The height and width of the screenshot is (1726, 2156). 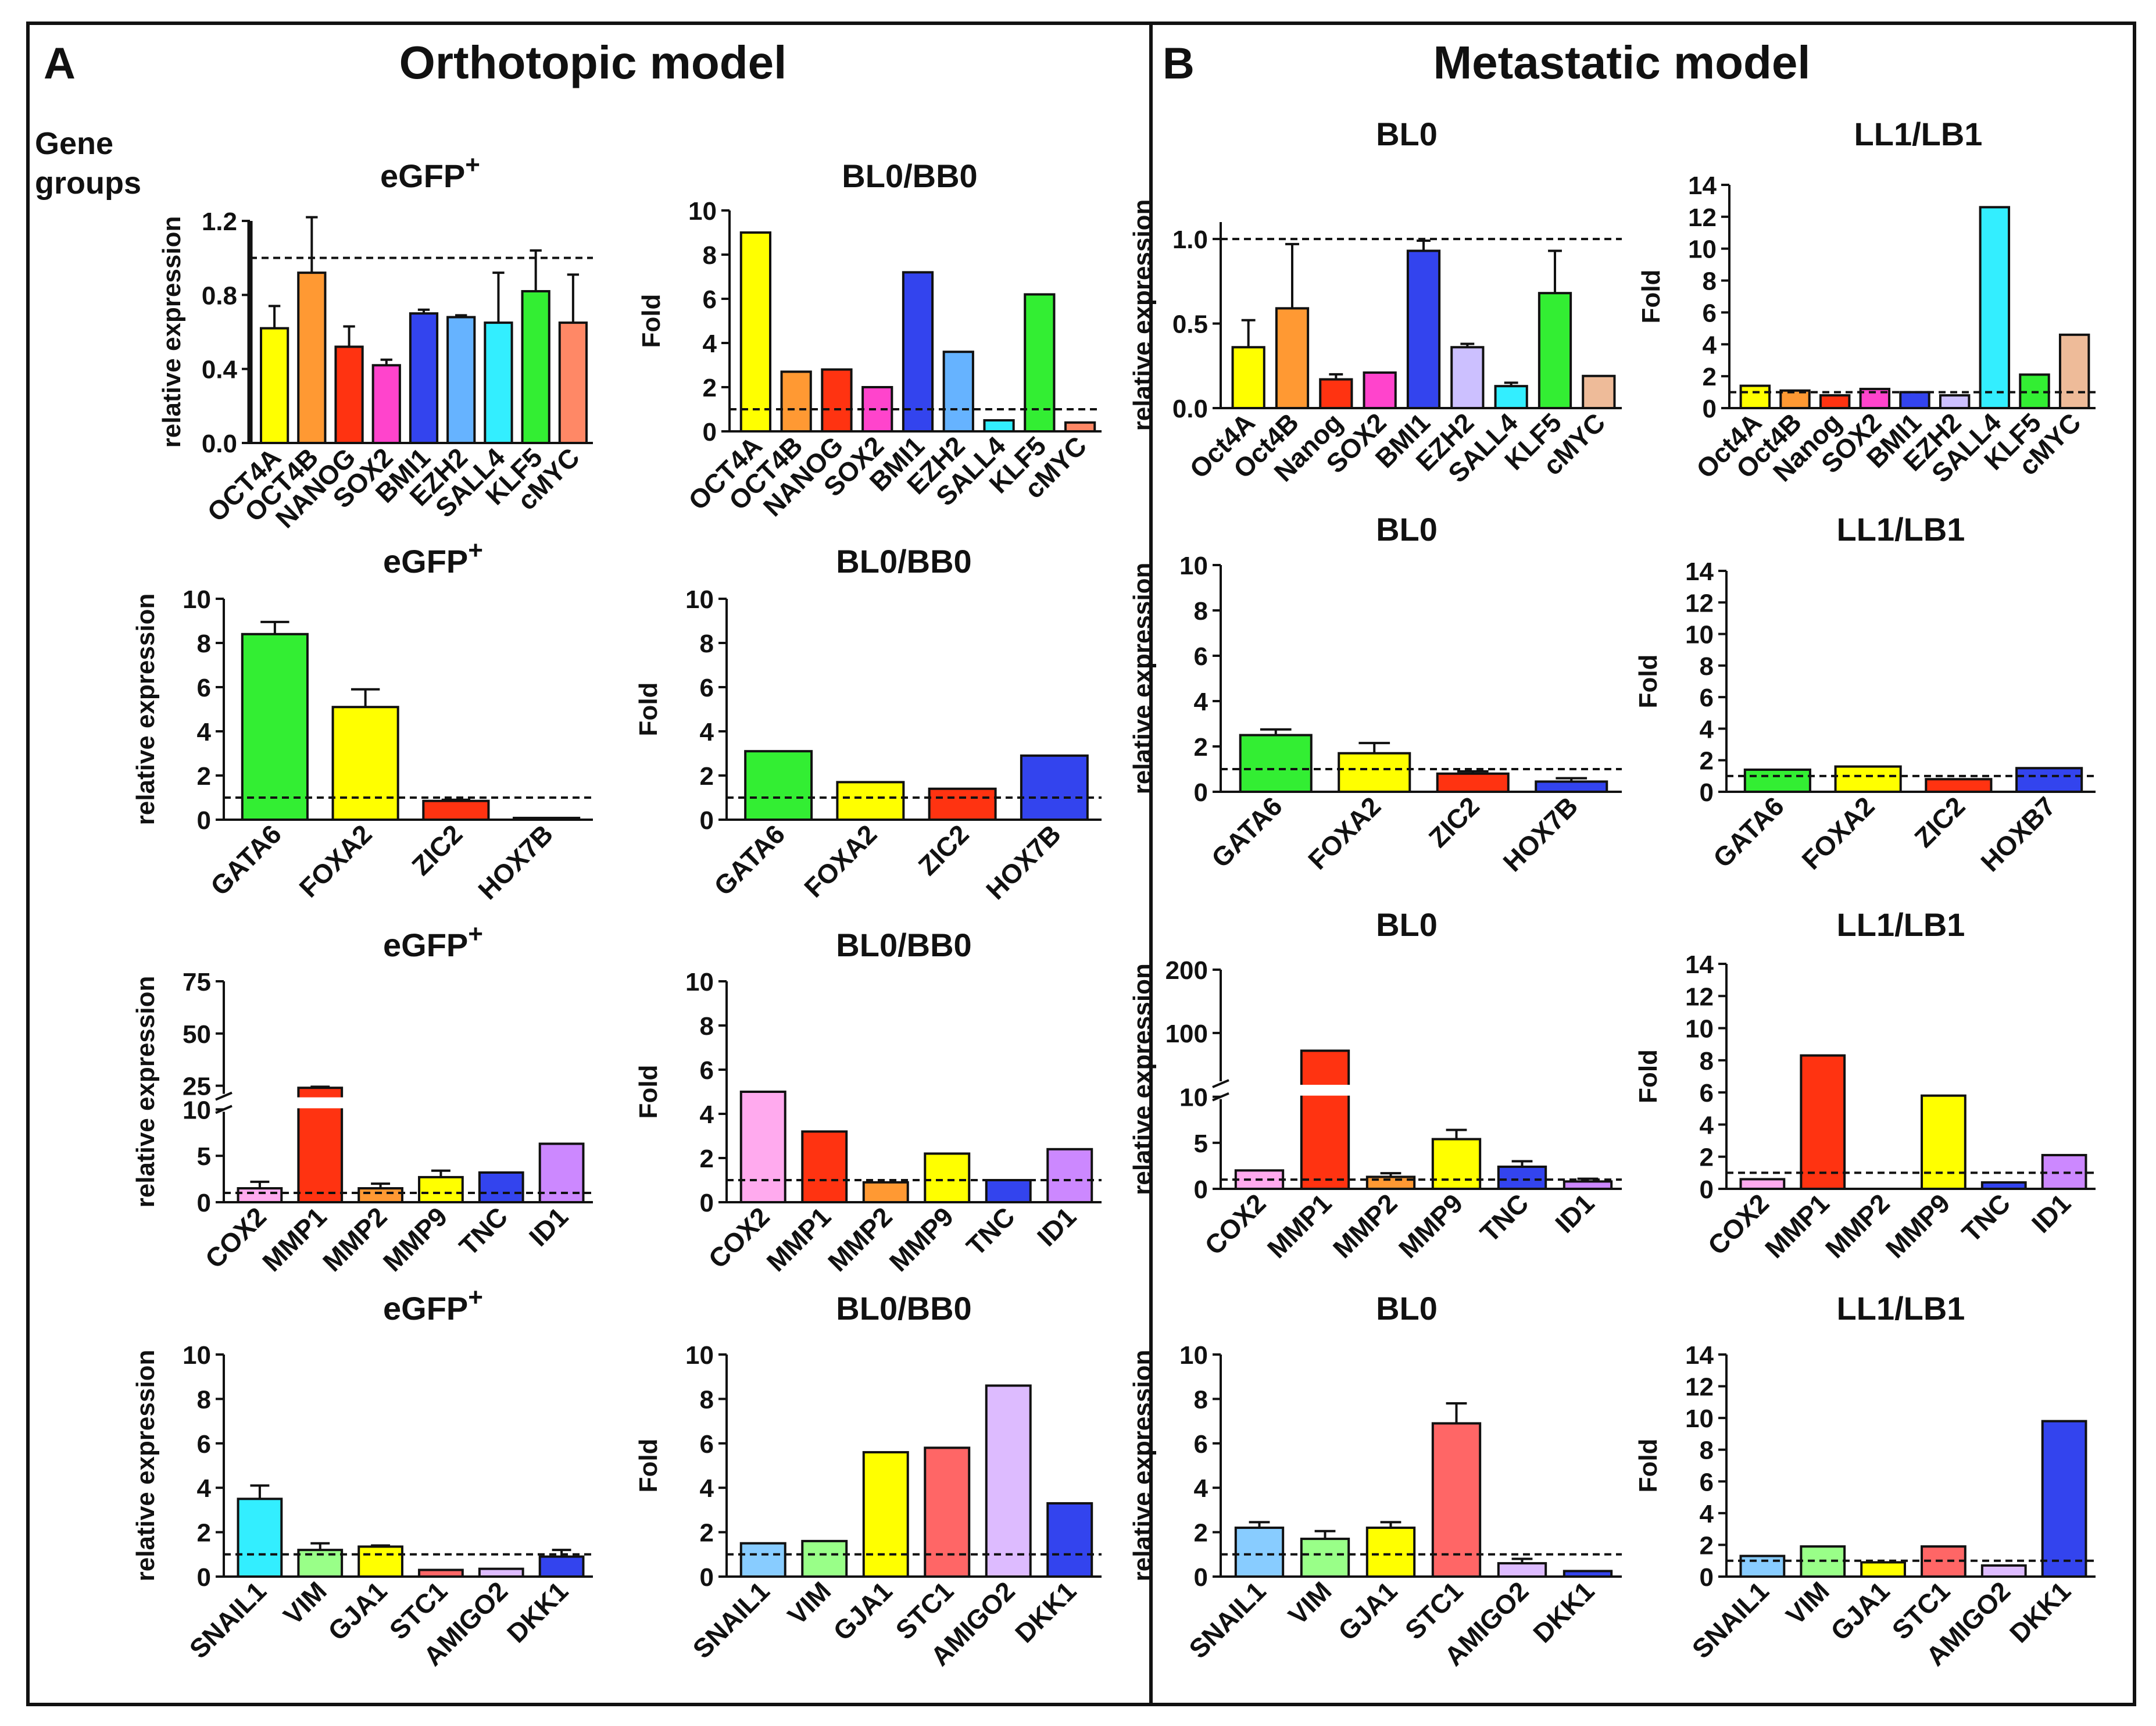 What do you see at coordinates (2049, 781) in the screenshot?
I see `bar-hoxb7` at bounding box center [2049, 781].